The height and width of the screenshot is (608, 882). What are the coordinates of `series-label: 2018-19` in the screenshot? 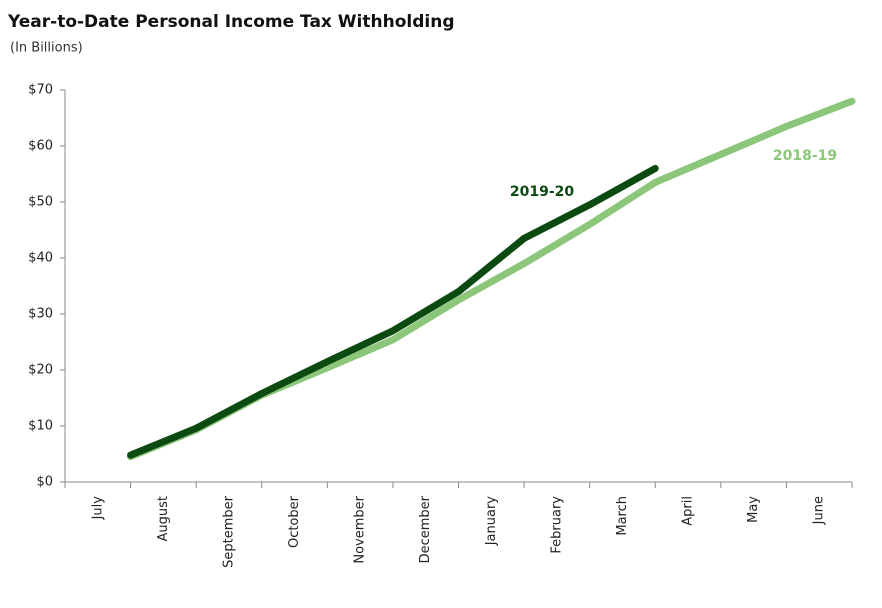 It's located at (805, 156).